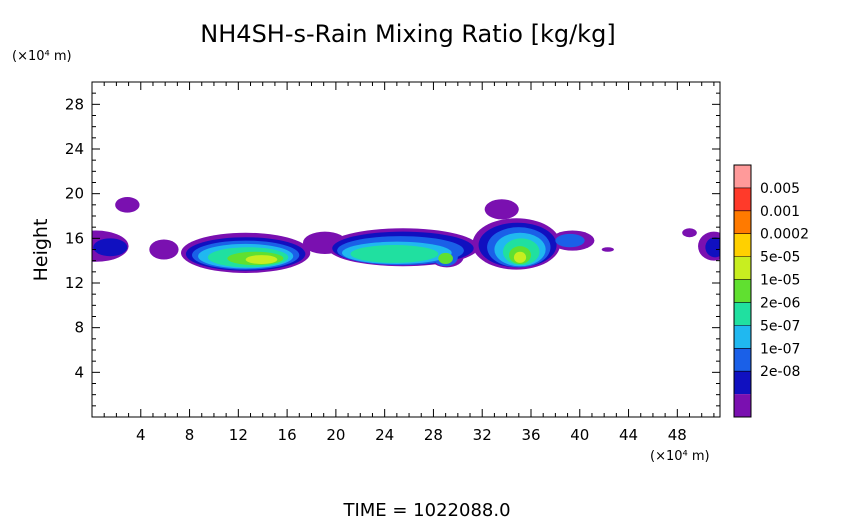 This screenshot has height=519, width=854. Describe the element at coordinates (780, 212) in the screenshot. I see `colorbar-label: 0.001` at that location.